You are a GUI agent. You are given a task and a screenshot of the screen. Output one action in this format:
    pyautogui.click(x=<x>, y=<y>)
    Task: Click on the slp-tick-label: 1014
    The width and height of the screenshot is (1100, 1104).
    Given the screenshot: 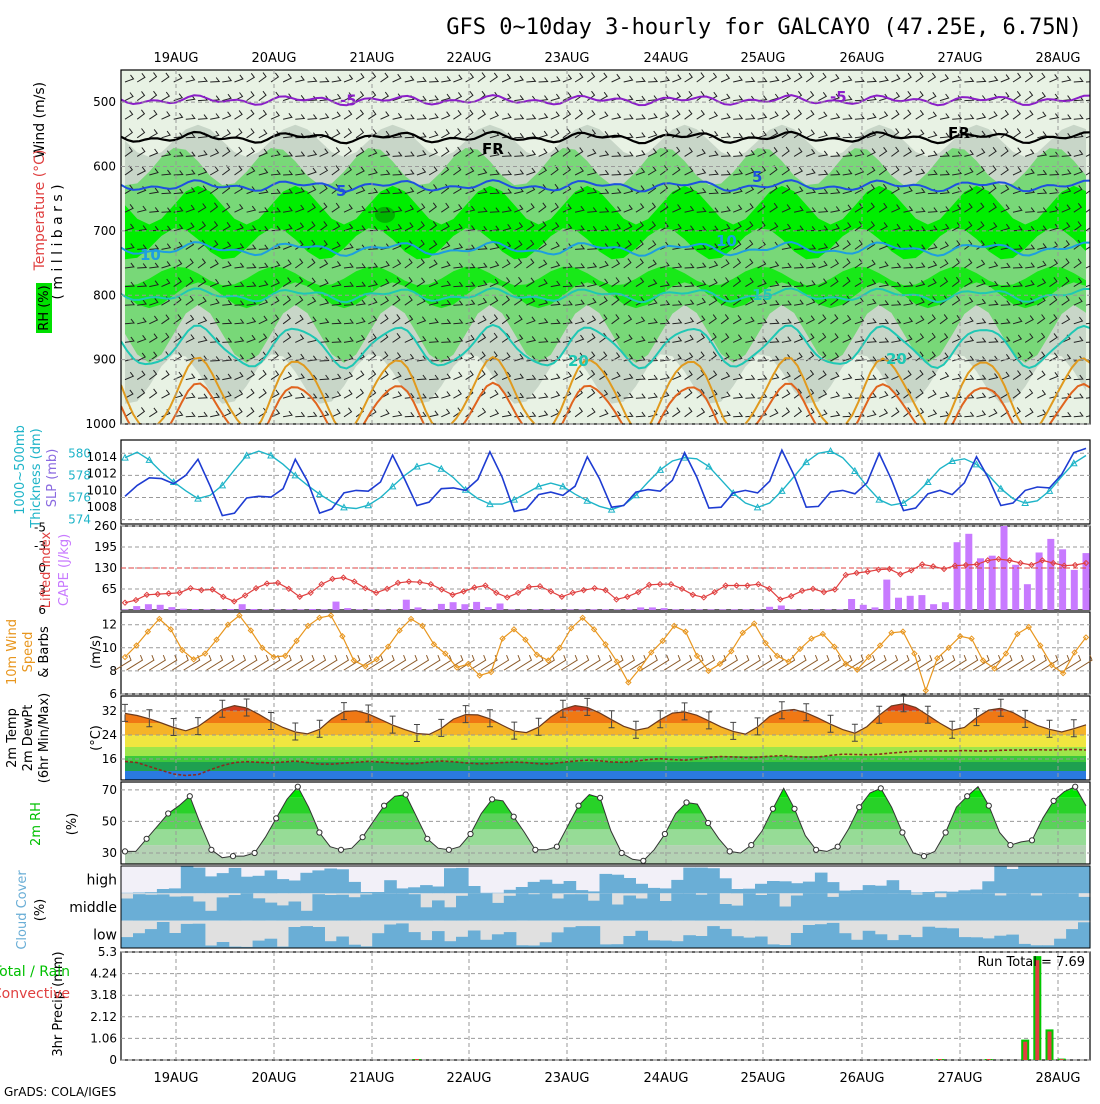 What is the action you would take?
    pyautogui.click(x=101, y=457)
    